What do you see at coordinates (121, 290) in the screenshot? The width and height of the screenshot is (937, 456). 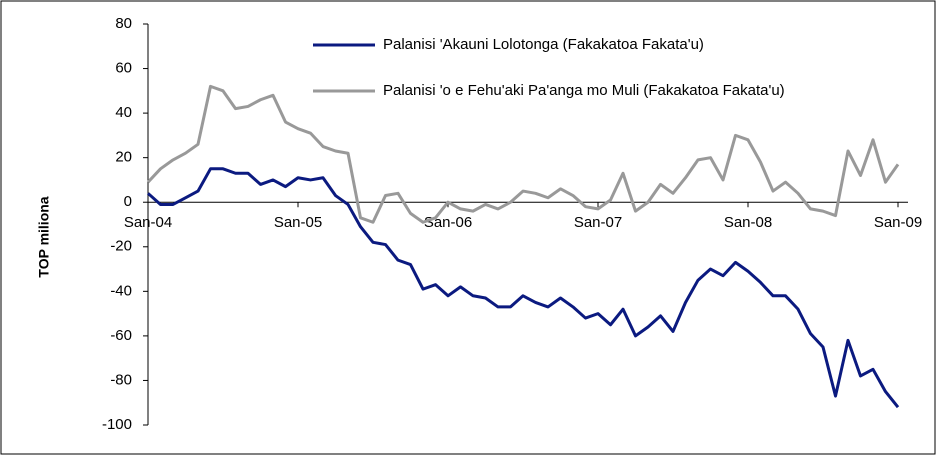 I see `y-tick-label: -40` at bounding box center [121, 290].